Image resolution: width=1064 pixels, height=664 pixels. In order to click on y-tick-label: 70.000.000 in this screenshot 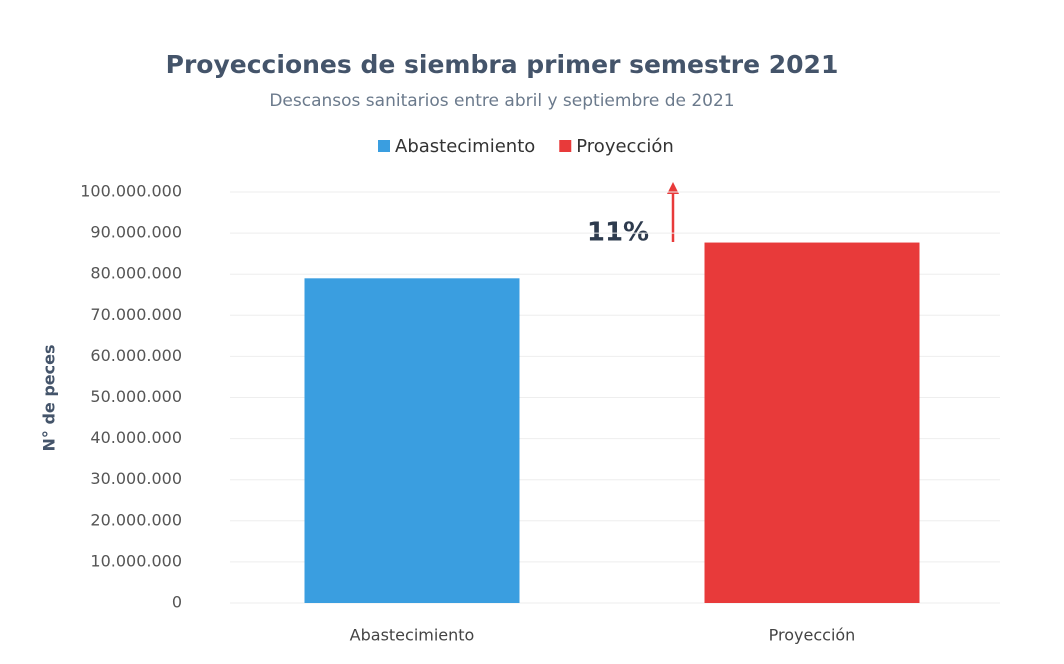, I will do `click(136, 314)`.